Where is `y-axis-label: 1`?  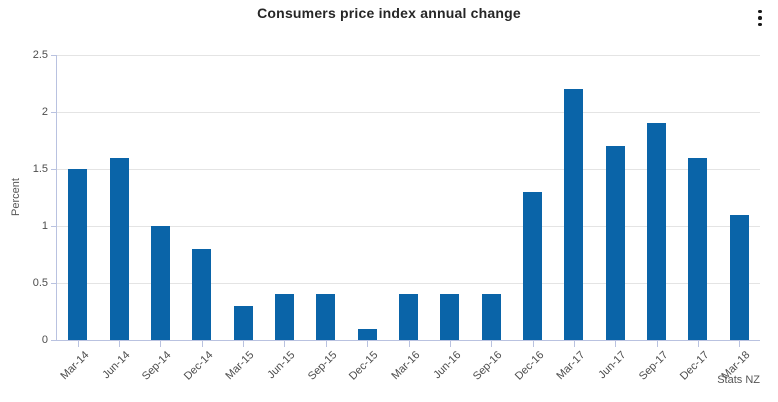 y-axis-label: 1 is located at coordinates (44, 226).